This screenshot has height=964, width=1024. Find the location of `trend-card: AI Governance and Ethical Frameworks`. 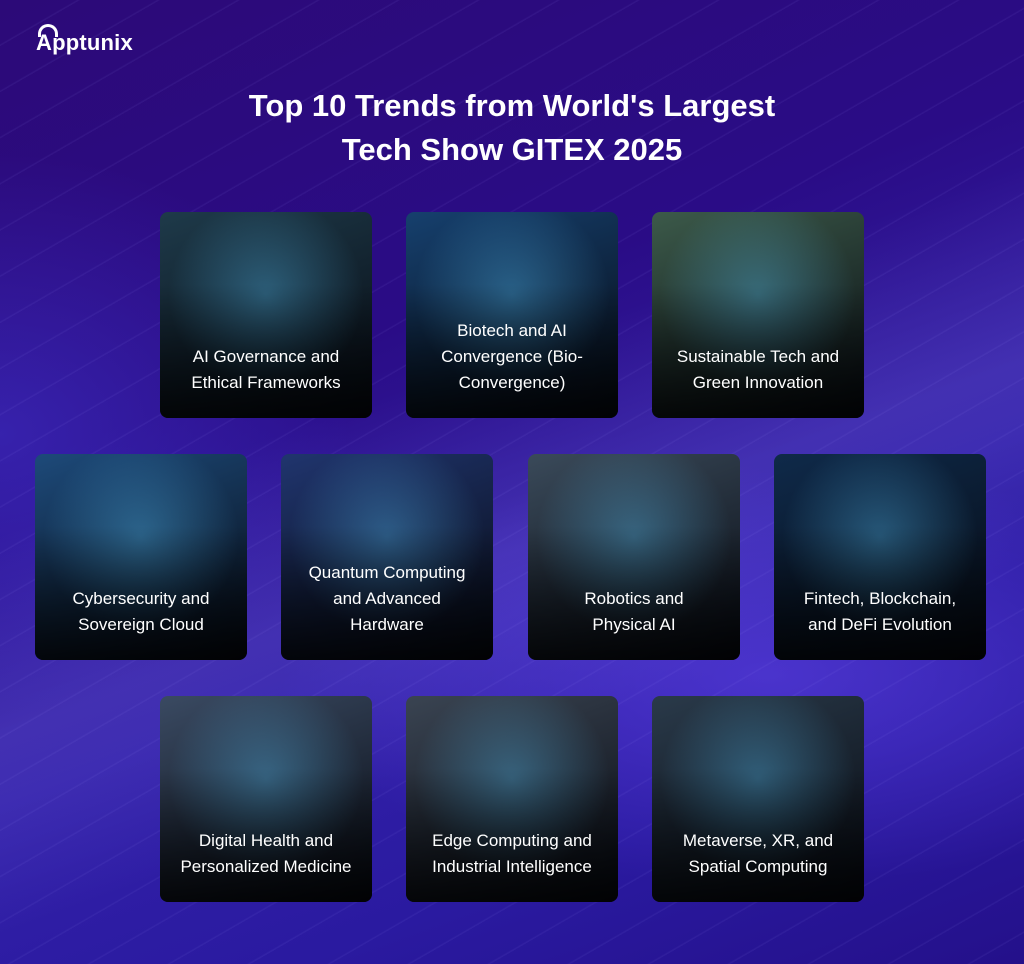

trend-card: AI Governance and Ethical Frameworks is located at coordinates (266, 315).